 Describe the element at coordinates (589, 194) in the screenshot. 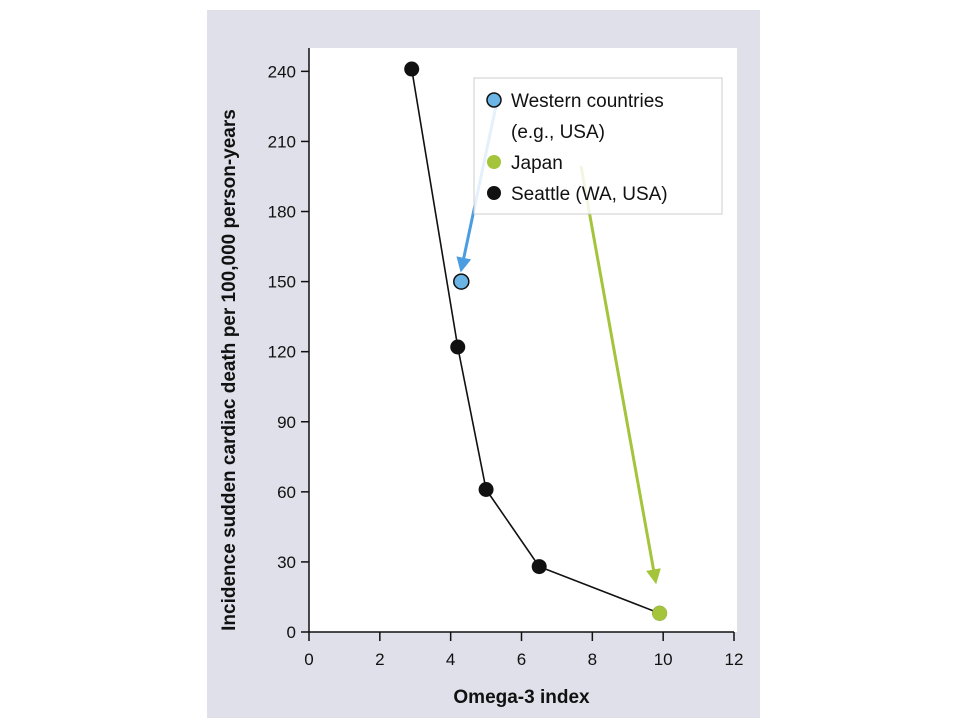

I see `legend-label: Seattle (WA, USA)` at that location.